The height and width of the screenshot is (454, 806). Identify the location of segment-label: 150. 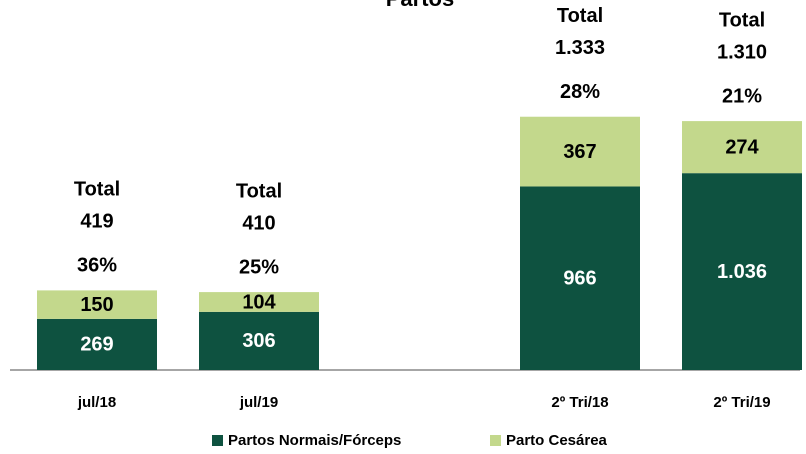
(96, 305).